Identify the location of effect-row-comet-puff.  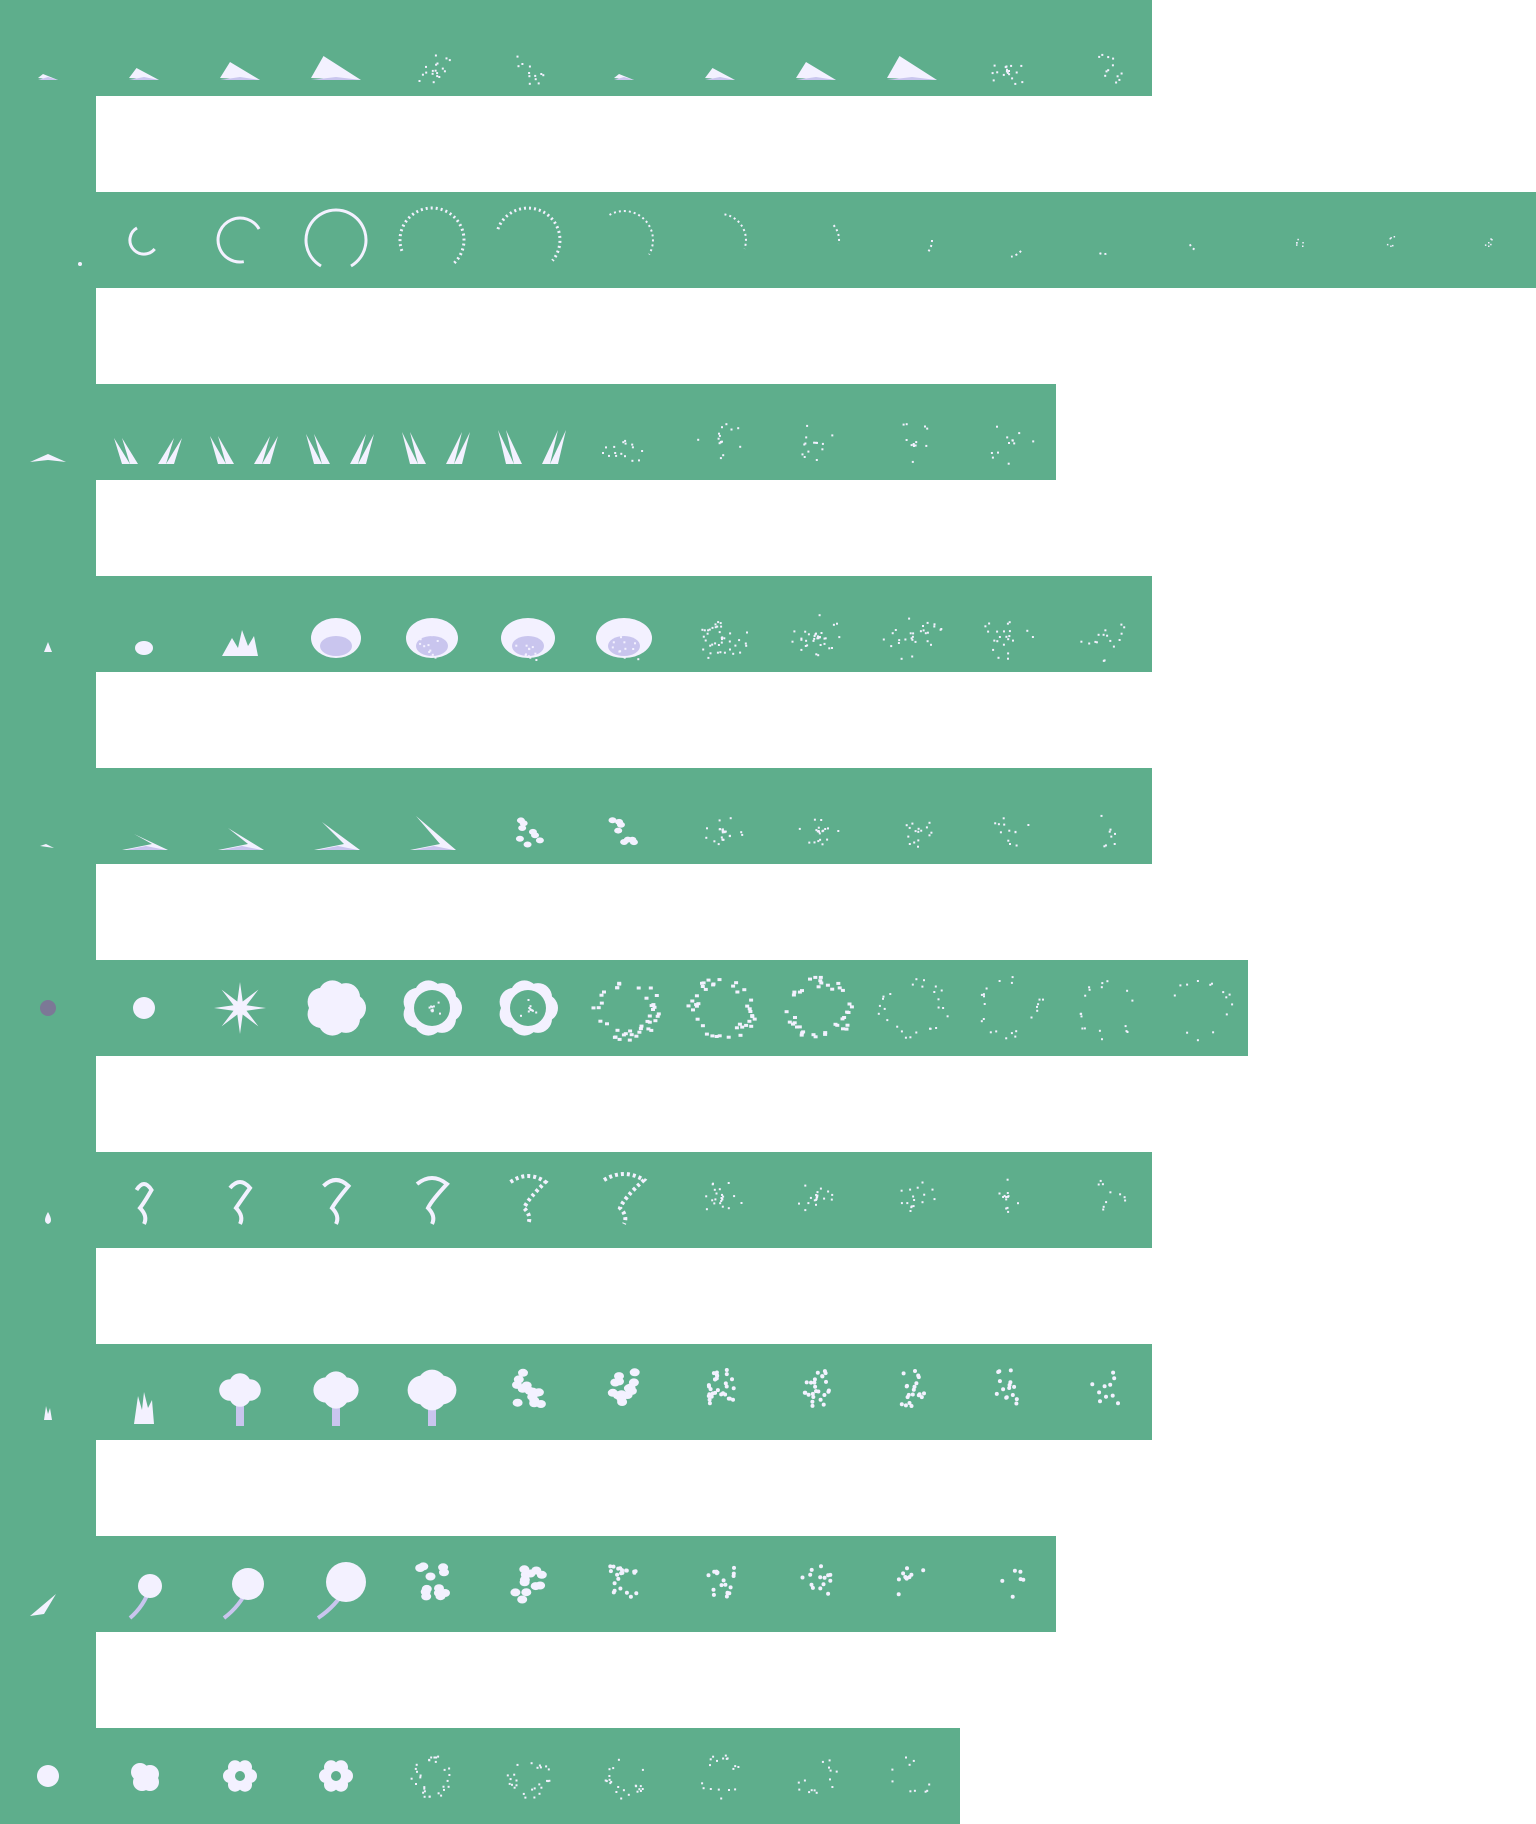
(528, 1584).